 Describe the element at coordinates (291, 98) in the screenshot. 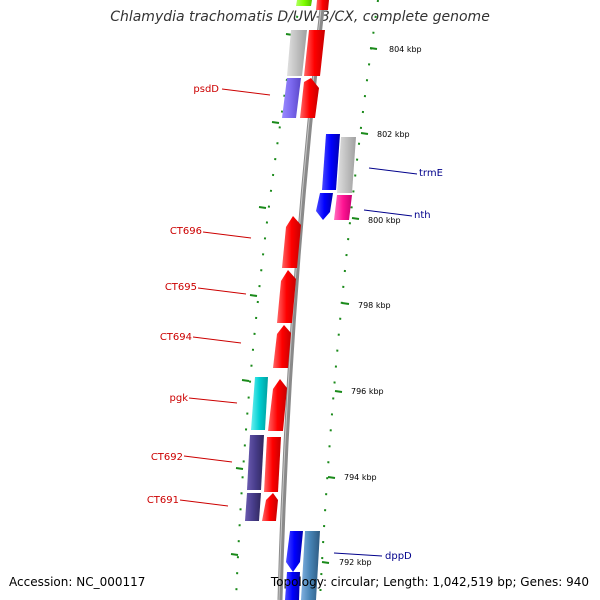

I see `feature-psdD` at that location.